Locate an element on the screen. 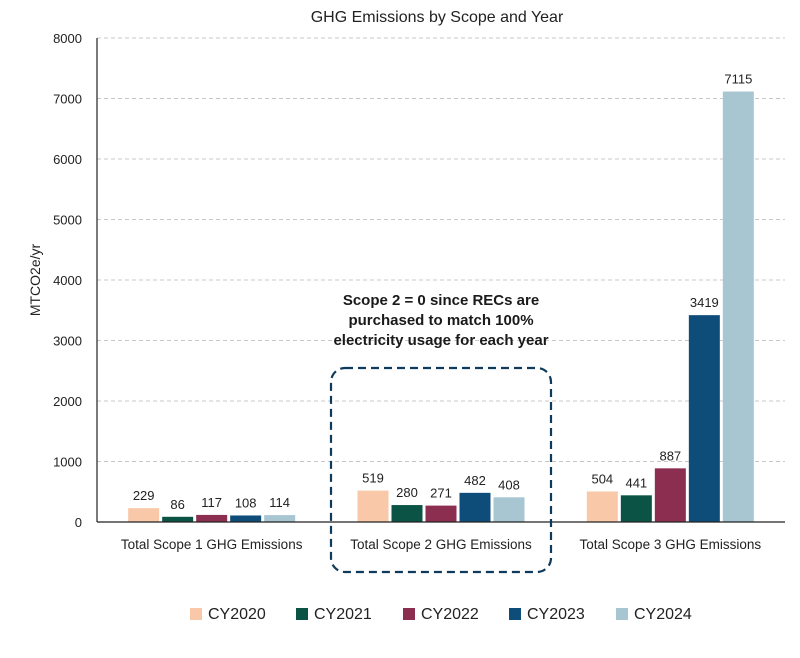 The image size is (800, 658). data-label: 7115 is located at coordinates (738, 79).